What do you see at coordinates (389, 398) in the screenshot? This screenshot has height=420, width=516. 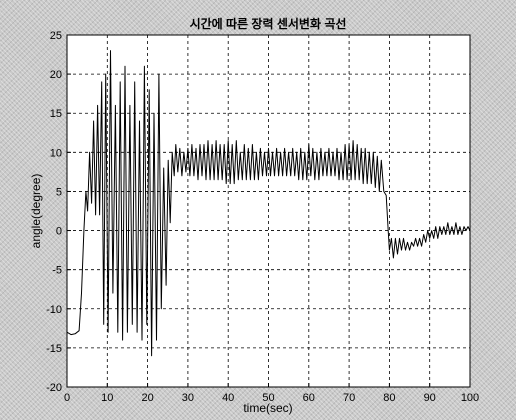 I see `x-tick-label: 80` at bounding box center [389, 398].